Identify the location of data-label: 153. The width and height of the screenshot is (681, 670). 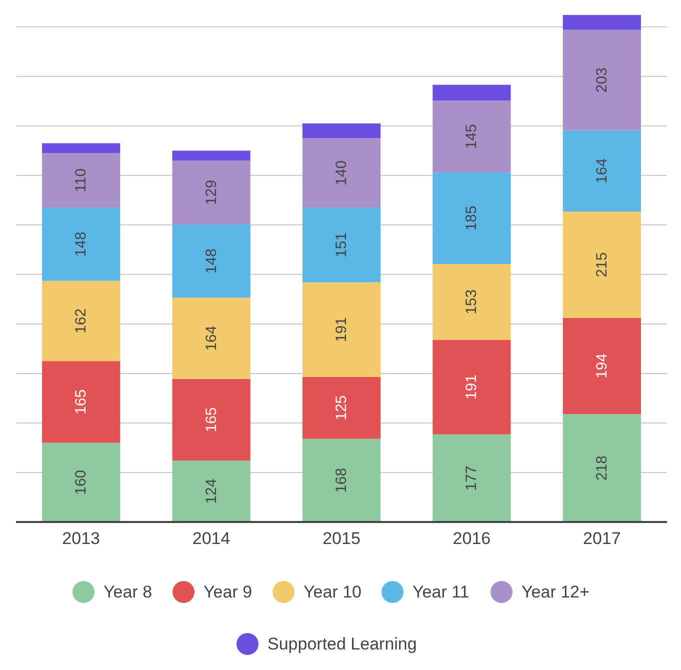
(471, 301).